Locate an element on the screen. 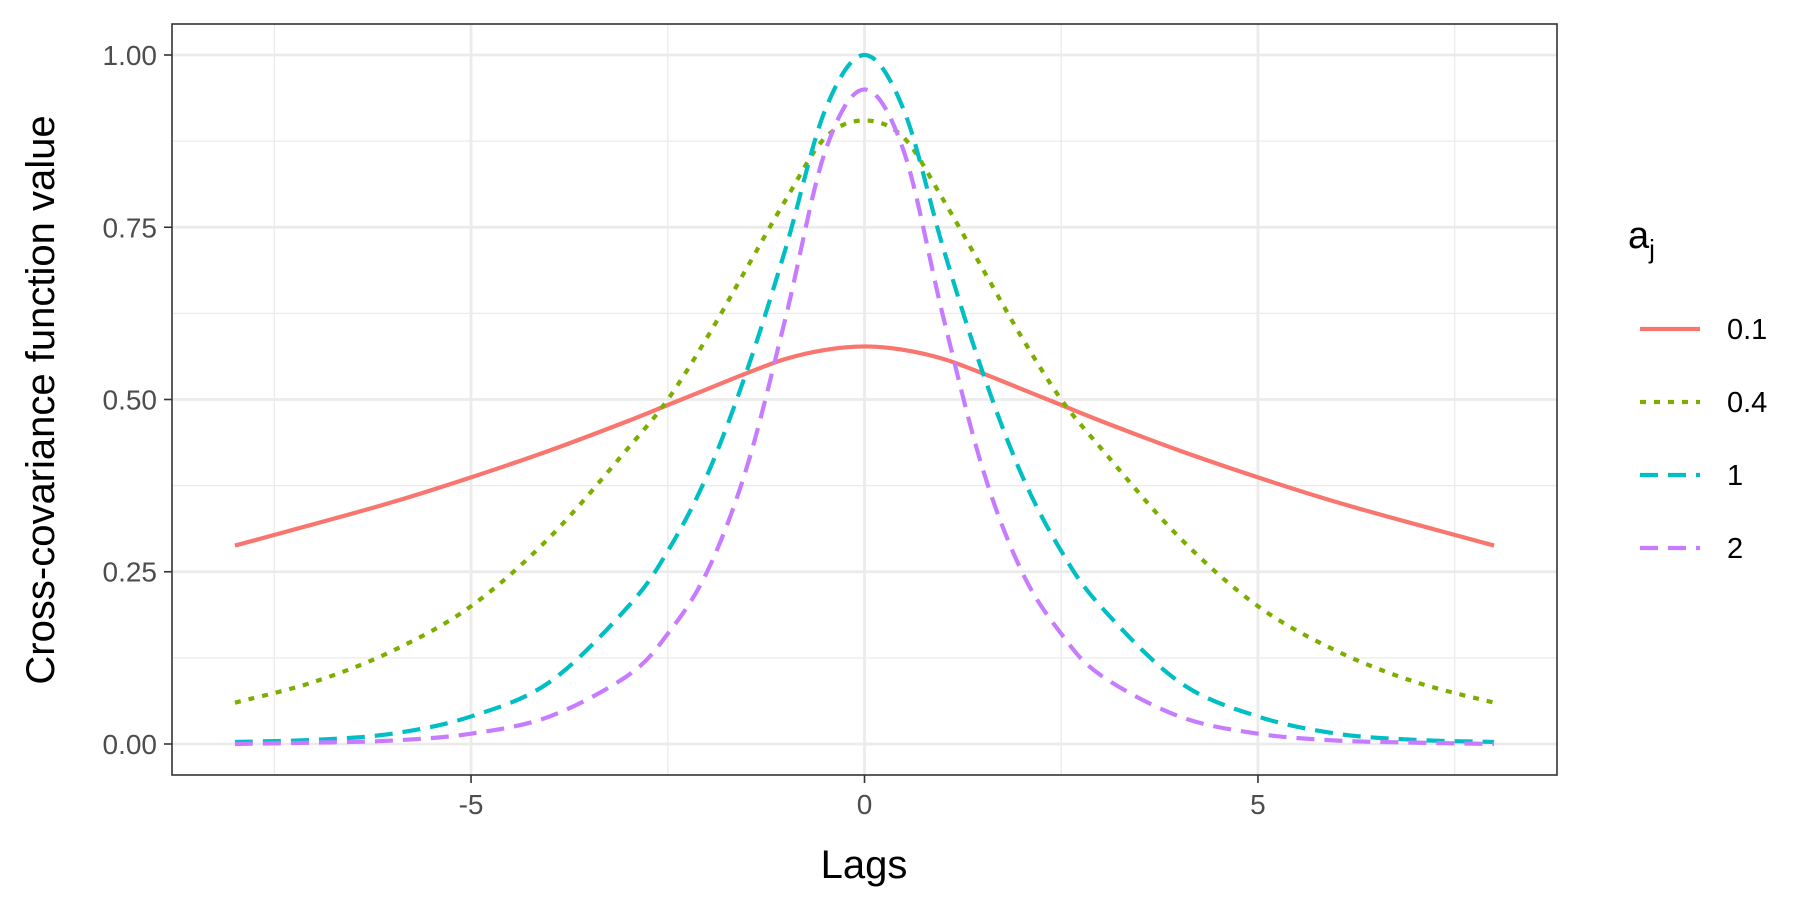  legend-label-1: 1 is located at coordinates (1735, 476).